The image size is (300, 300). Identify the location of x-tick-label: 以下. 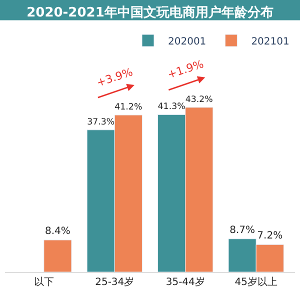
(44, 282).